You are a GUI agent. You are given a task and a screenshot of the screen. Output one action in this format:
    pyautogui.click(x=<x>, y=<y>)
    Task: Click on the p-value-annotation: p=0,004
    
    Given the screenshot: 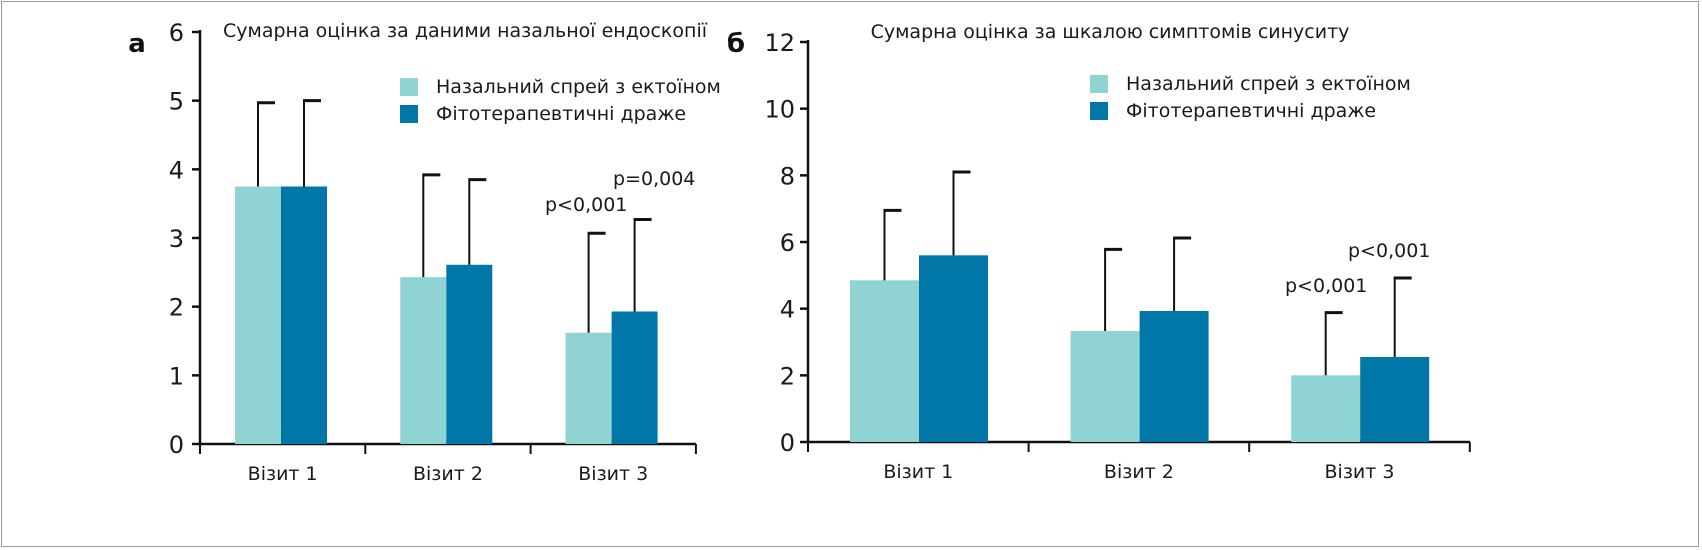 What is the action you would take?
    pyautogui.click(x=654, y=179)
    